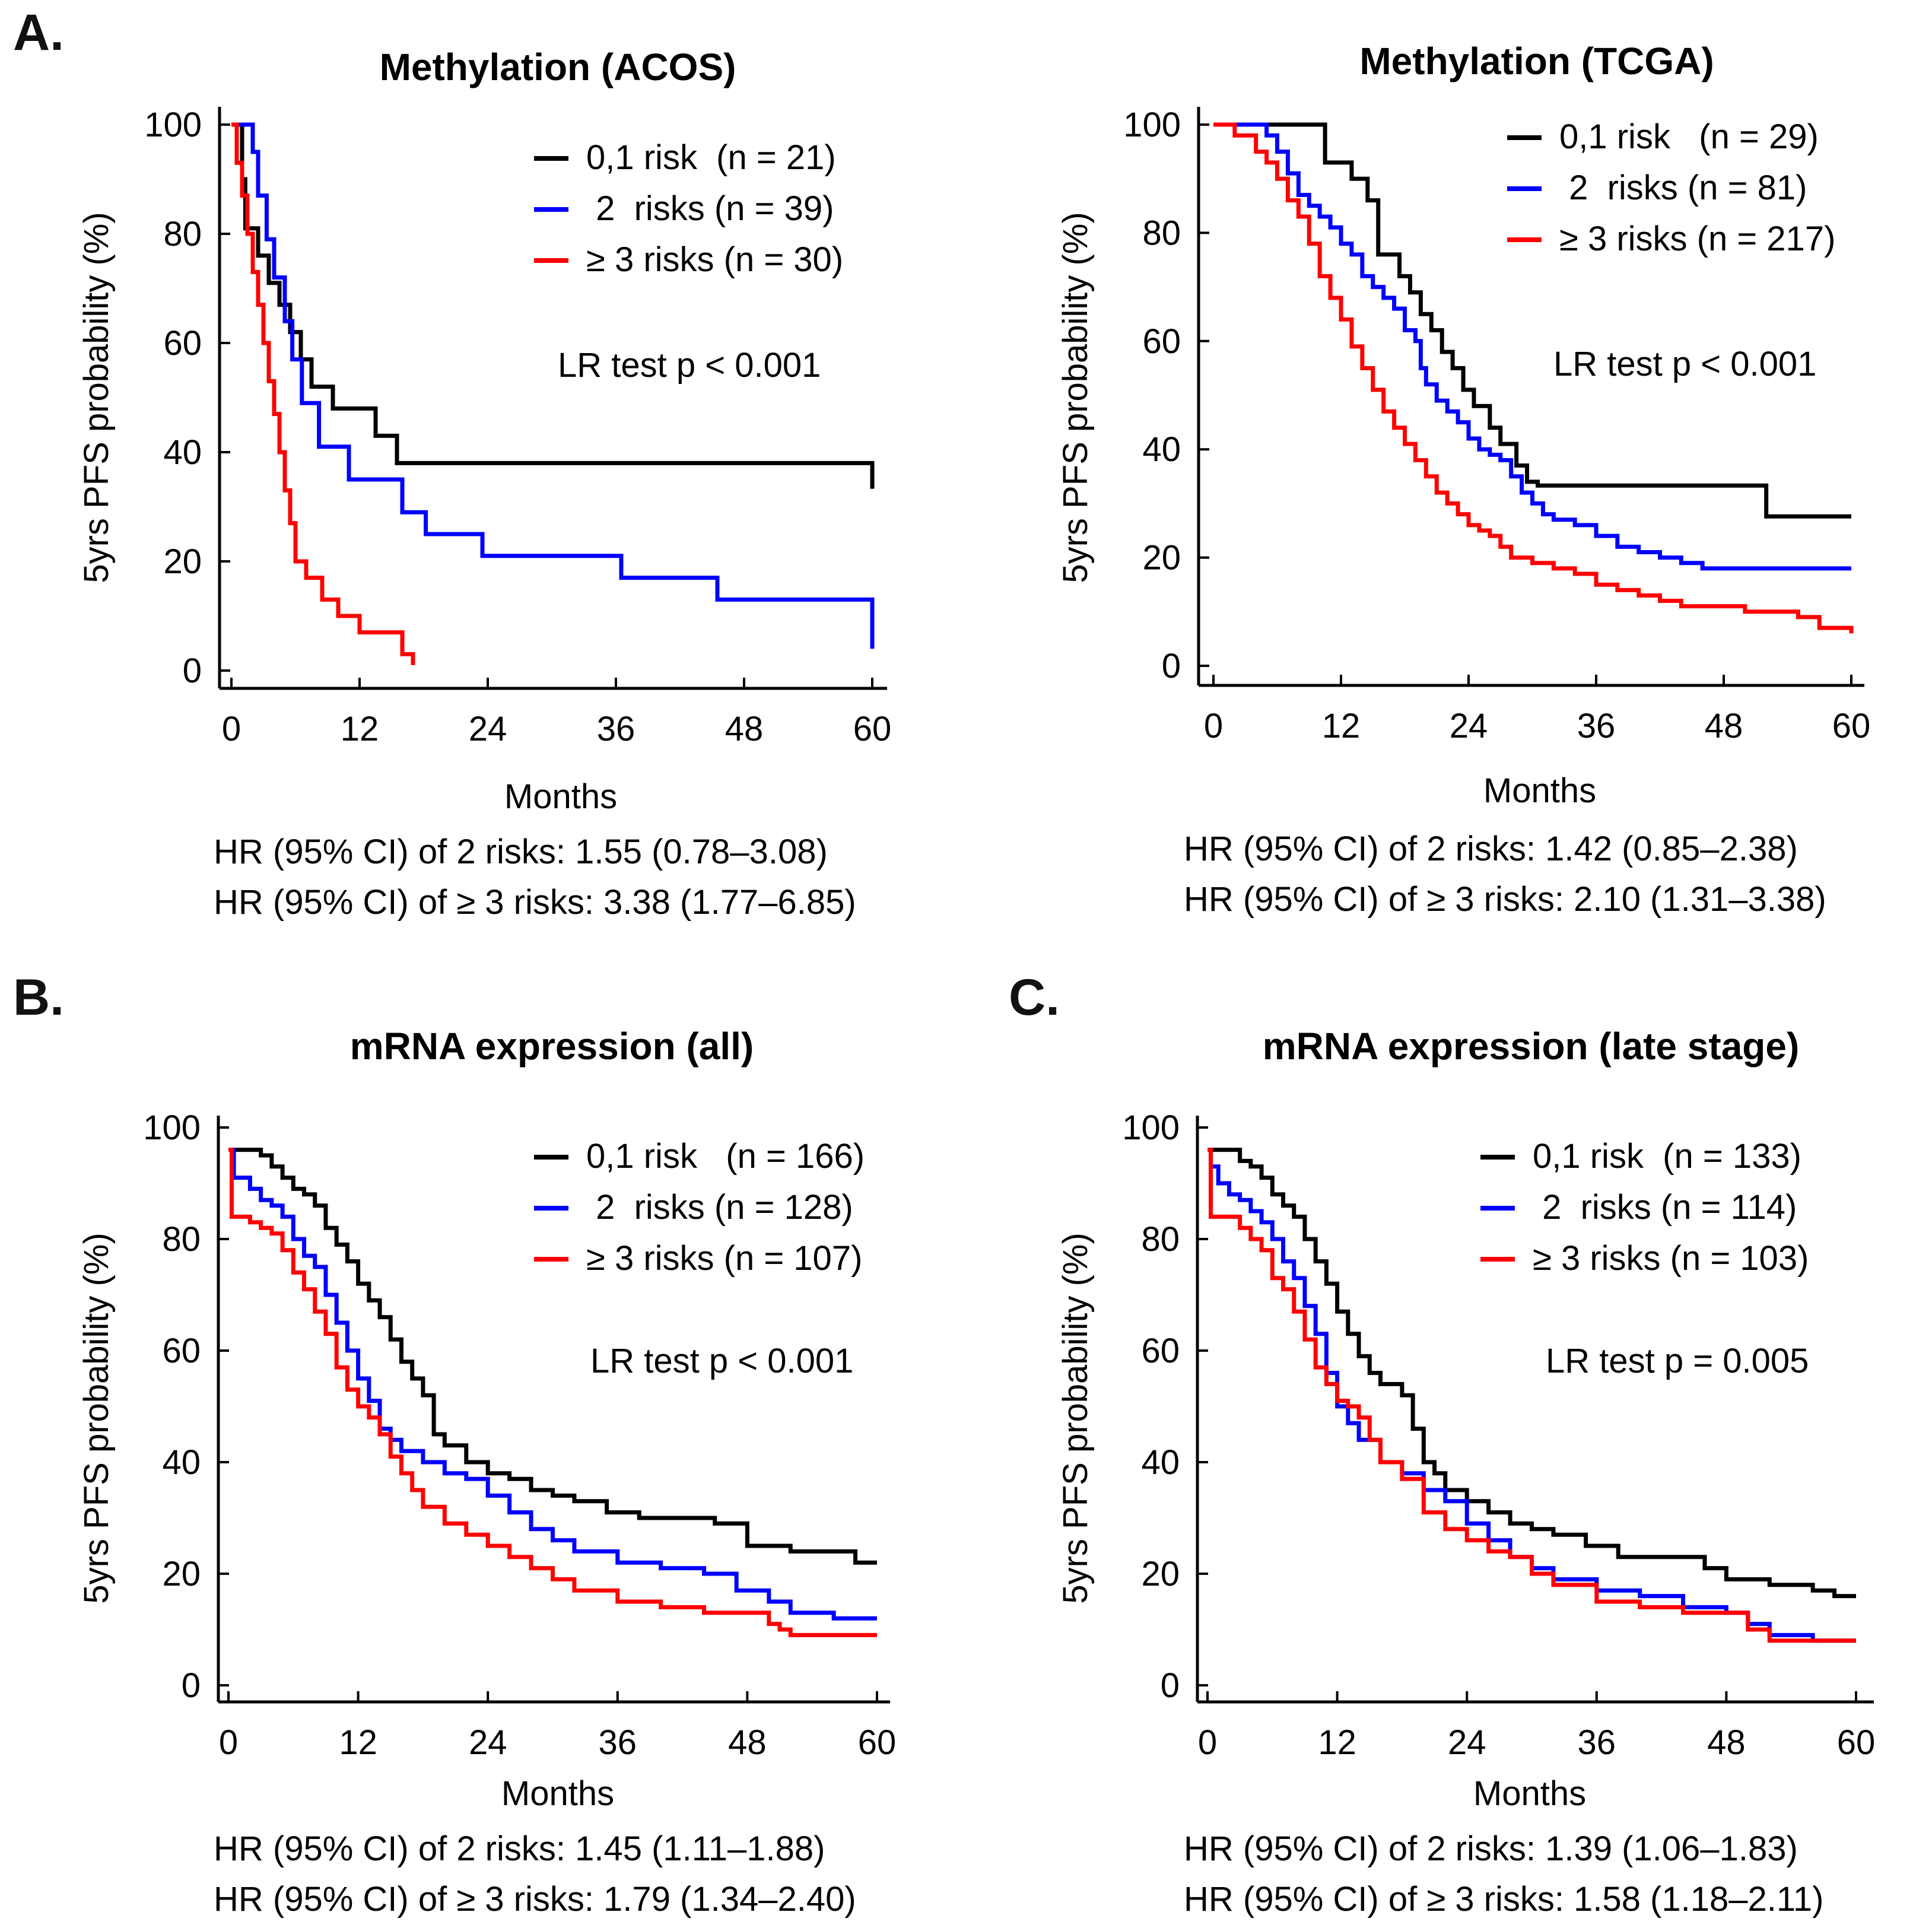  I want to click on legend-label: 0,1 risk (n = 166), so click(725, 1156).